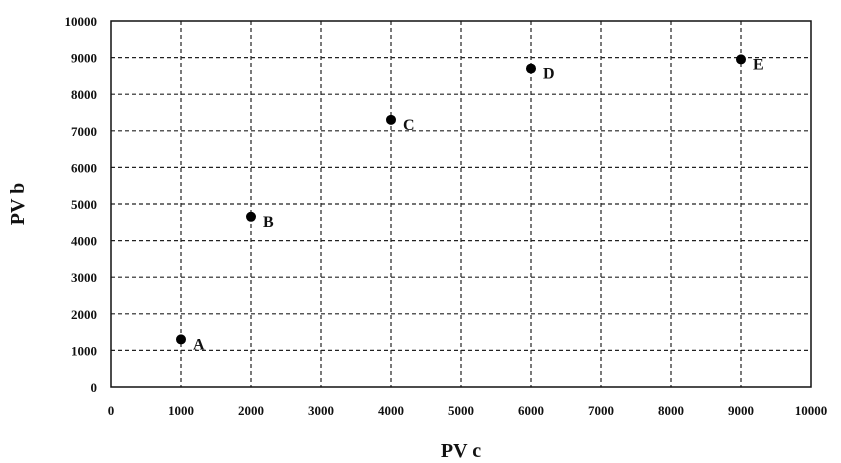 This screenshot has width=841, height=463. I want to click on point-label: D, so click(549, 74).